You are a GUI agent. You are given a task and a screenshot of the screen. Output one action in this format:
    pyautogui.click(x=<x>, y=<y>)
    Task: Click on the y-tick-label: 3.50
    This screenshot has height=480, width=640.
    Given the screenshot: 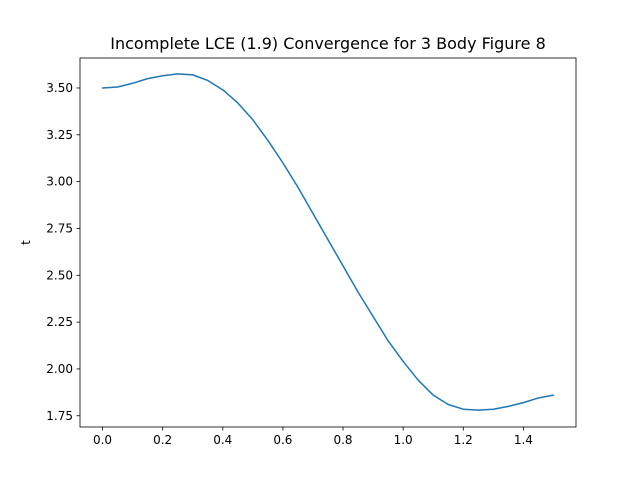 What is the action you would take?
    pyautogui.click(x=59, y=88)
    